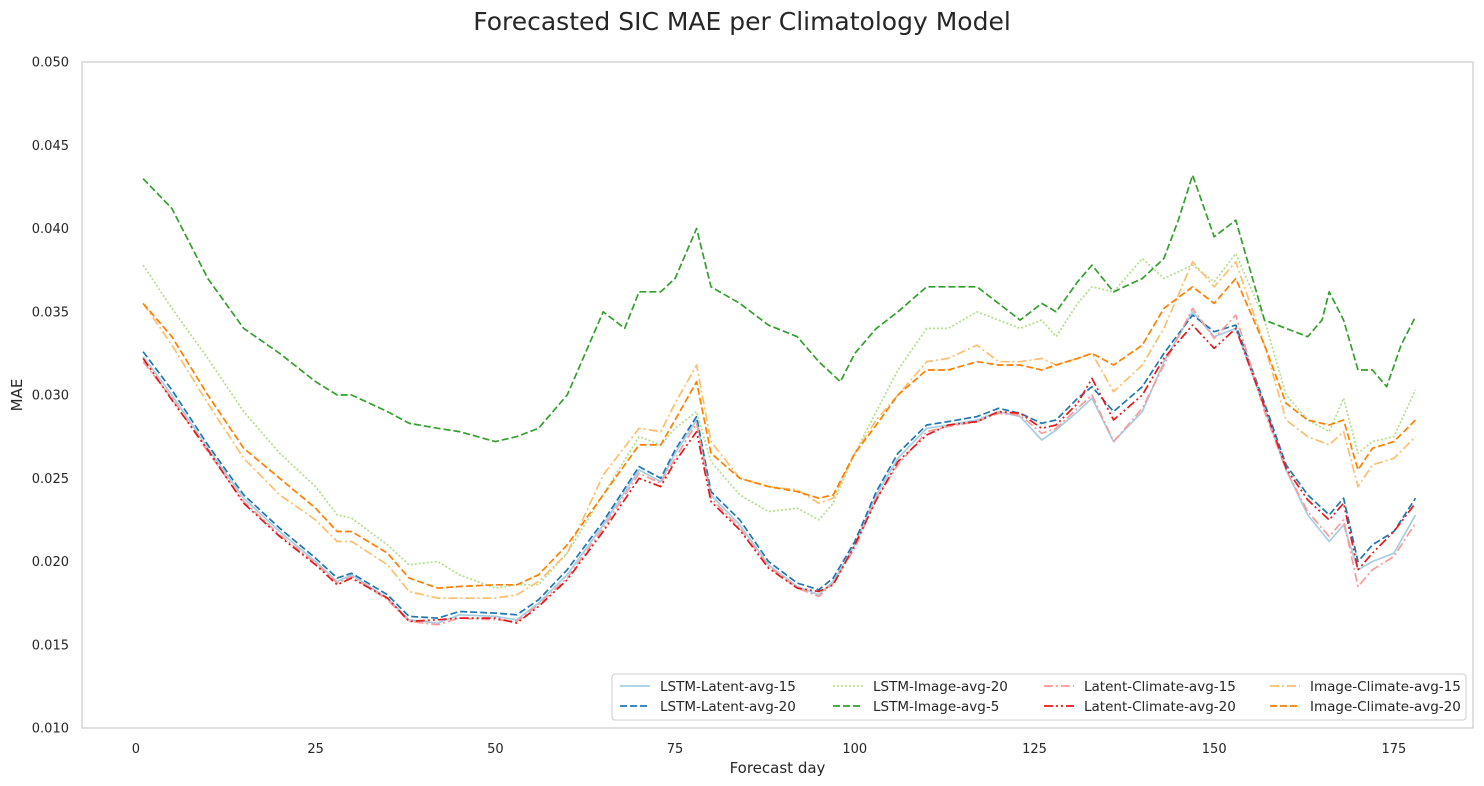 The height and width of the screenshot is (786, 1484). I want to click on legend-label: Image-Climate-avg-15, so click(1385, 687).